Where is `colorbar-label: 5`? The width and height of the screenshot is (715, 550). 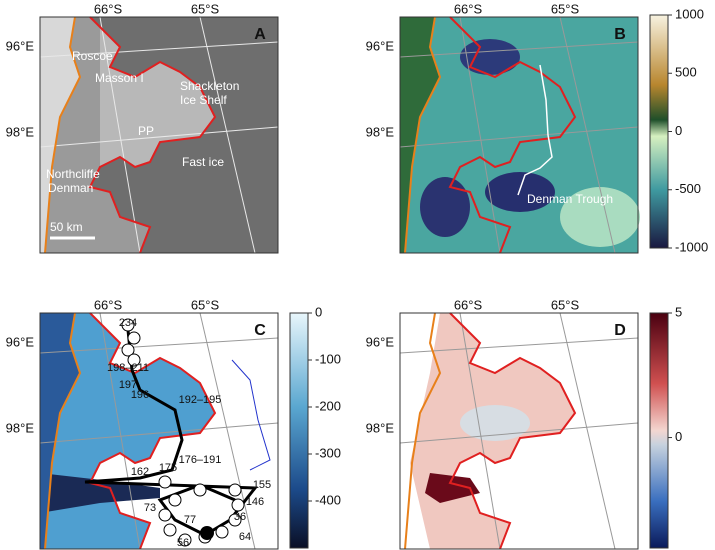
colorbar-label: 5 is located at coordinates (678, 311).